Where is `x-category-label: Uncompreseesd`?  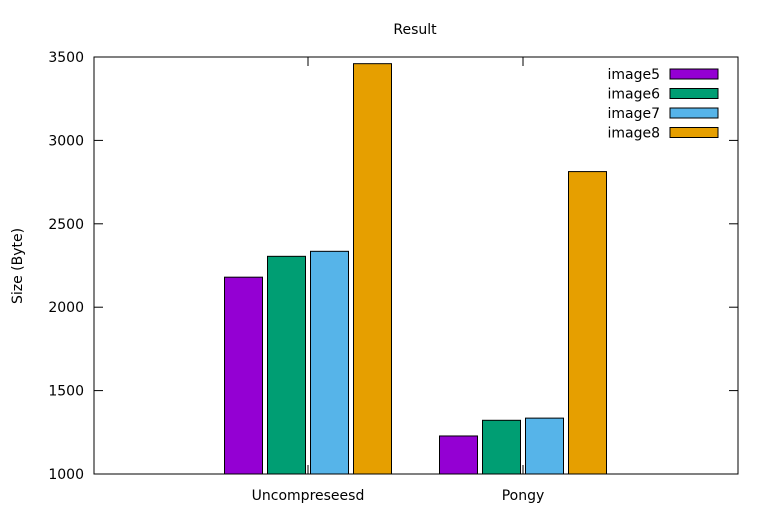
x-category-label: Uncompreseesd is located at coordinates (308, 496).